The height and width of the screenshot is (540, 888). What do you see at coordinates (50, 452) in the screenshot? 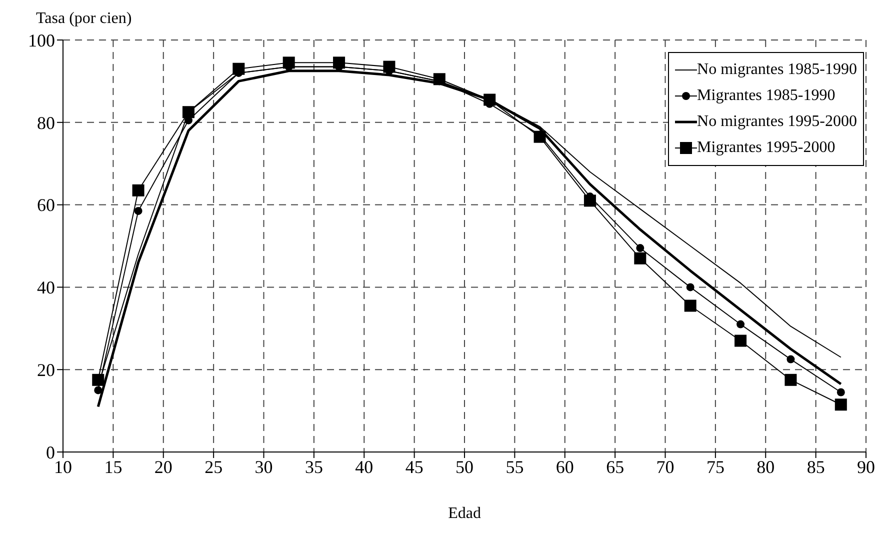
I see `y-tick-label: 0` at bounding box center [50, 452].